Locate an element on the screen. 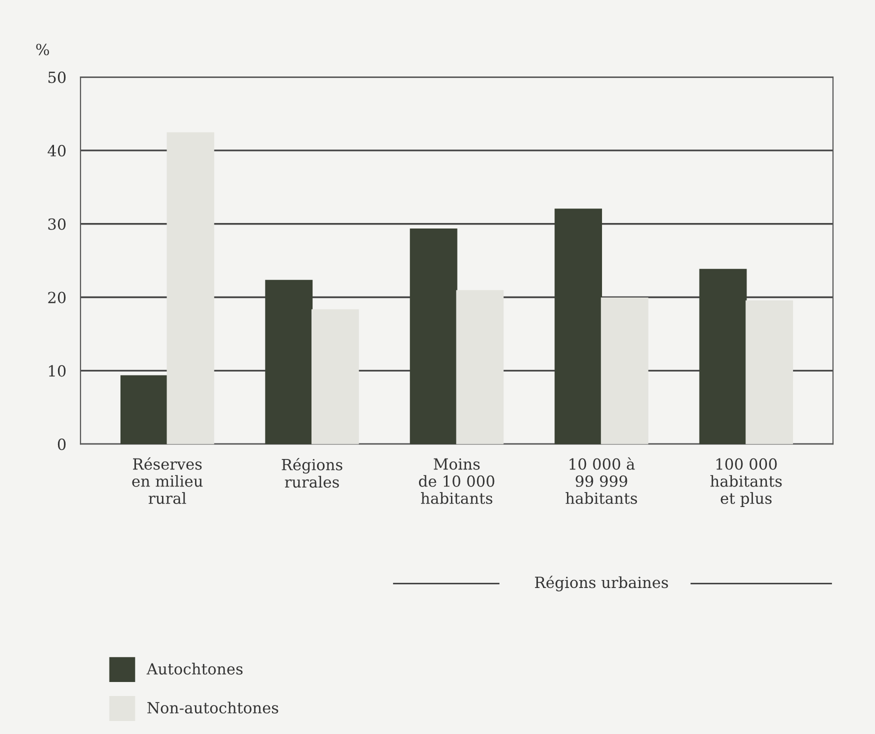  y-tick-label: 10 is located at coordinates (57, 371).